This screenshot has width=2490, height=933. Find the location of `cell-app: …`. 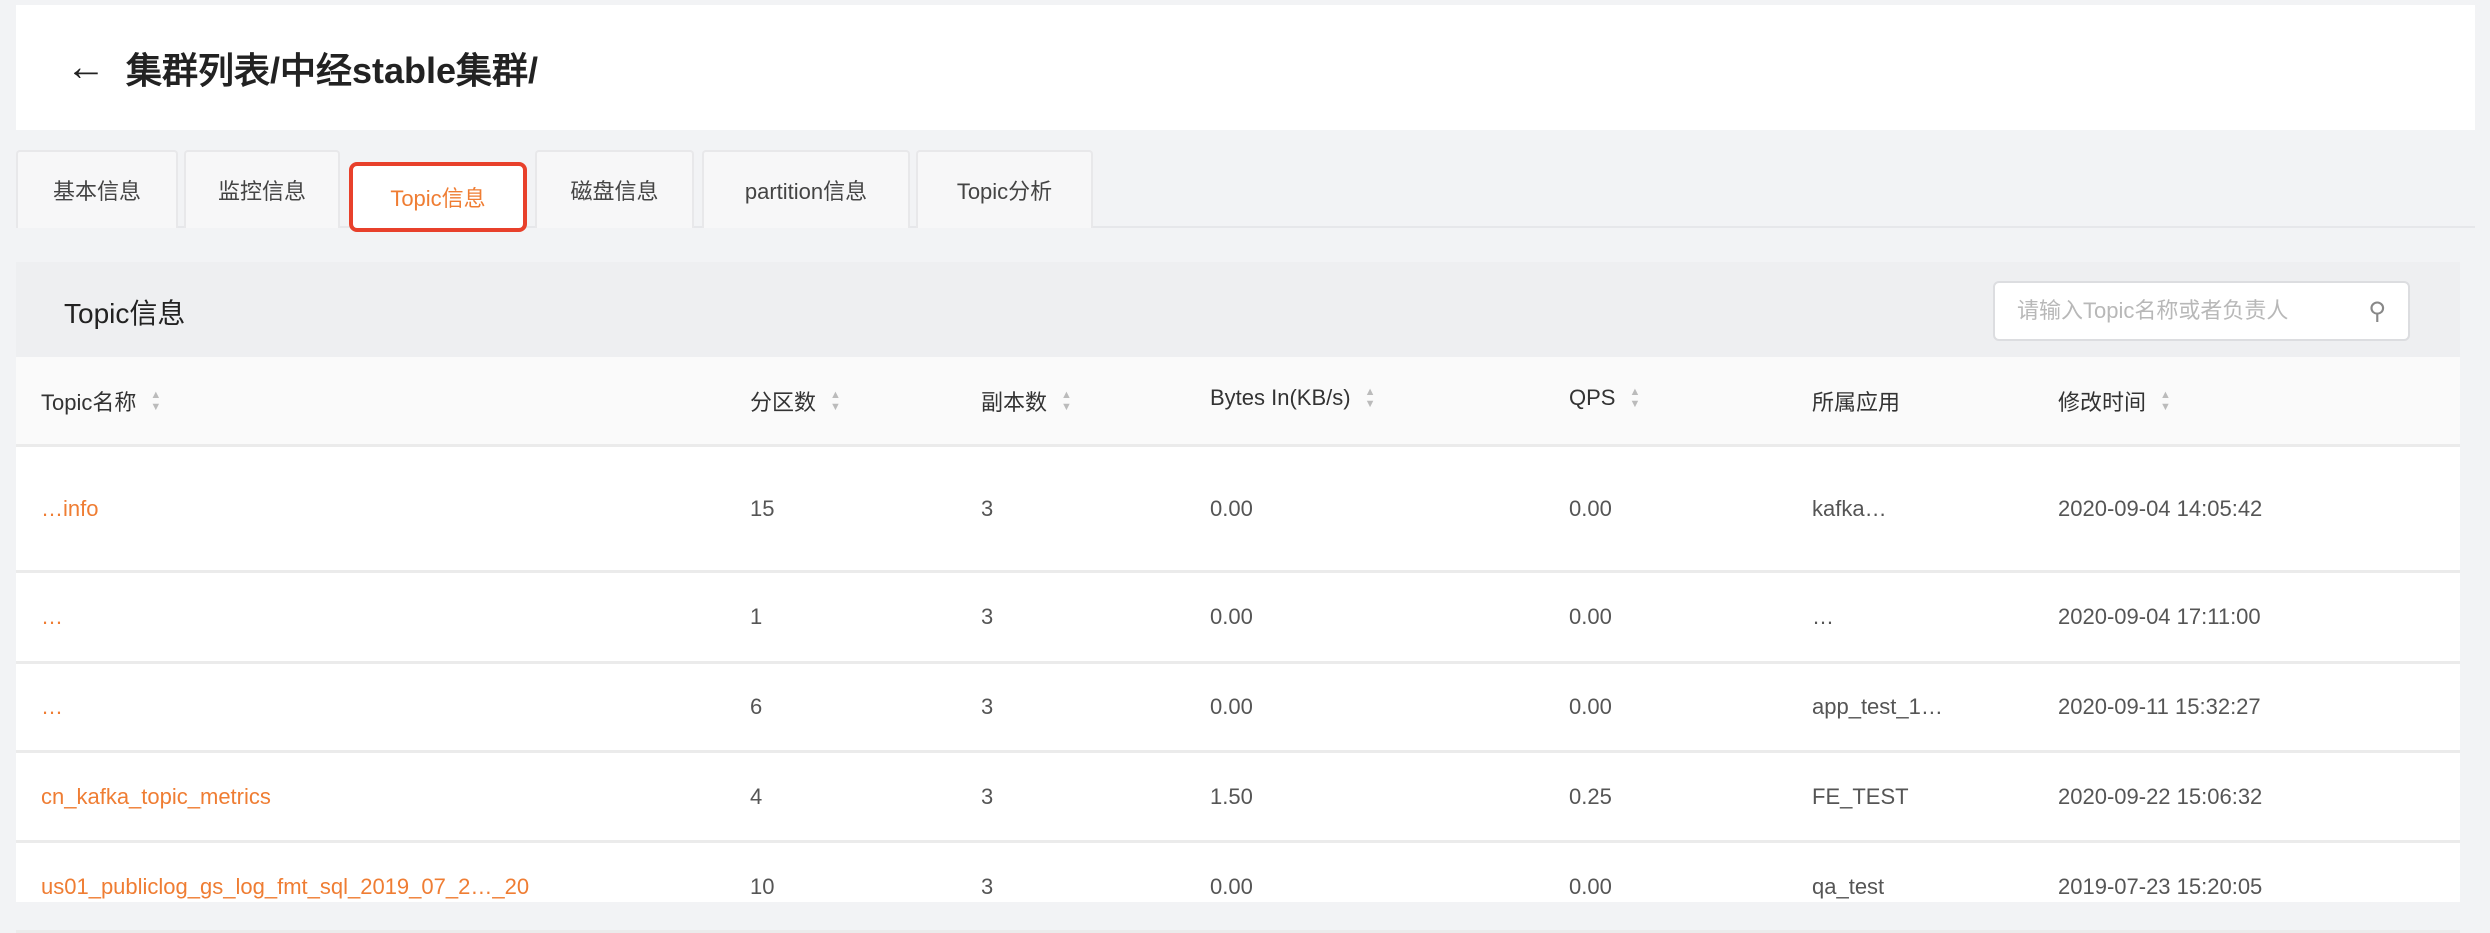

cell-app: … is located at coordinates (1823, 616).